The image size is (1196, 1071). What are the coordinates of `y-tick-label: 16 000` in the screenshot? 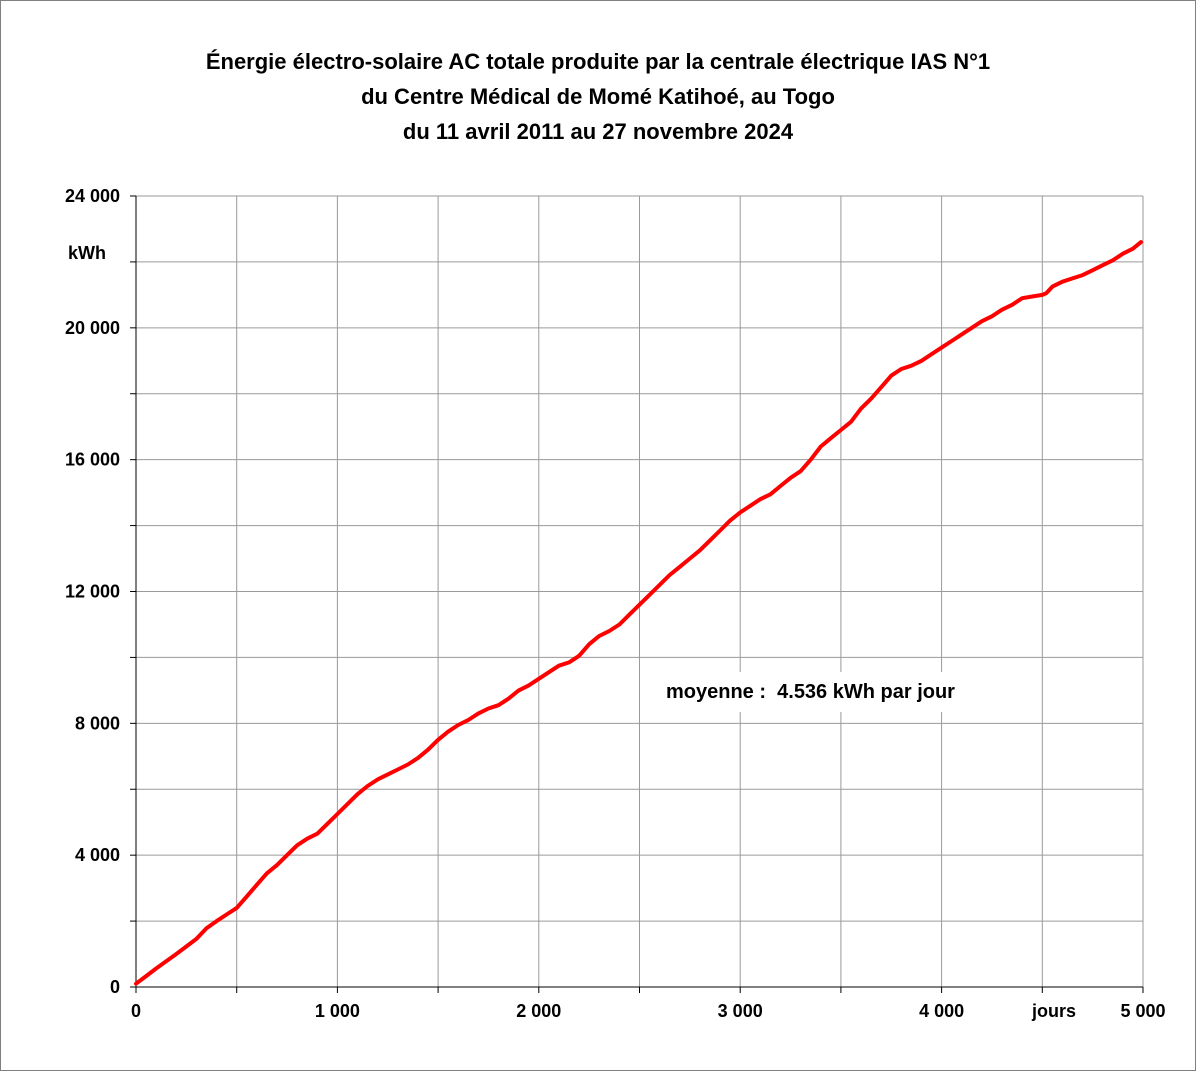 It's located at (92, 460).